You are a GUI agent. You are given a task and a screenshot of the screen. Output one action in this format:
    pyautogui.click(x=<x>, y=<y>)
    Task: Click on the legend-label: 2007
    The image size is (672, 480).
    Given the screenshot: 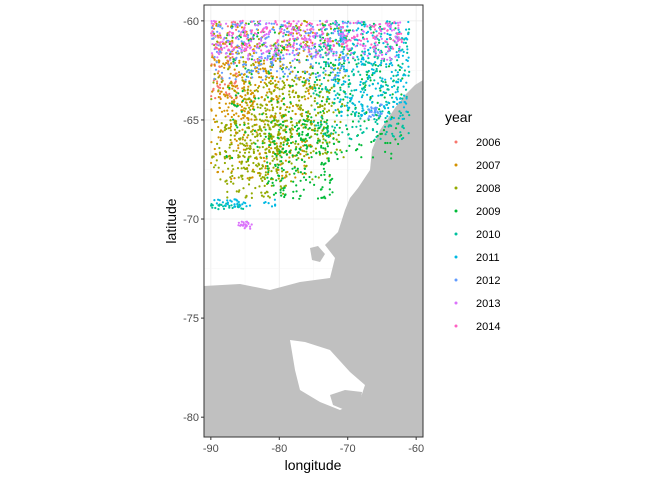 What is the action you would take?
    pyautogui.click(x=488, y=166)
    